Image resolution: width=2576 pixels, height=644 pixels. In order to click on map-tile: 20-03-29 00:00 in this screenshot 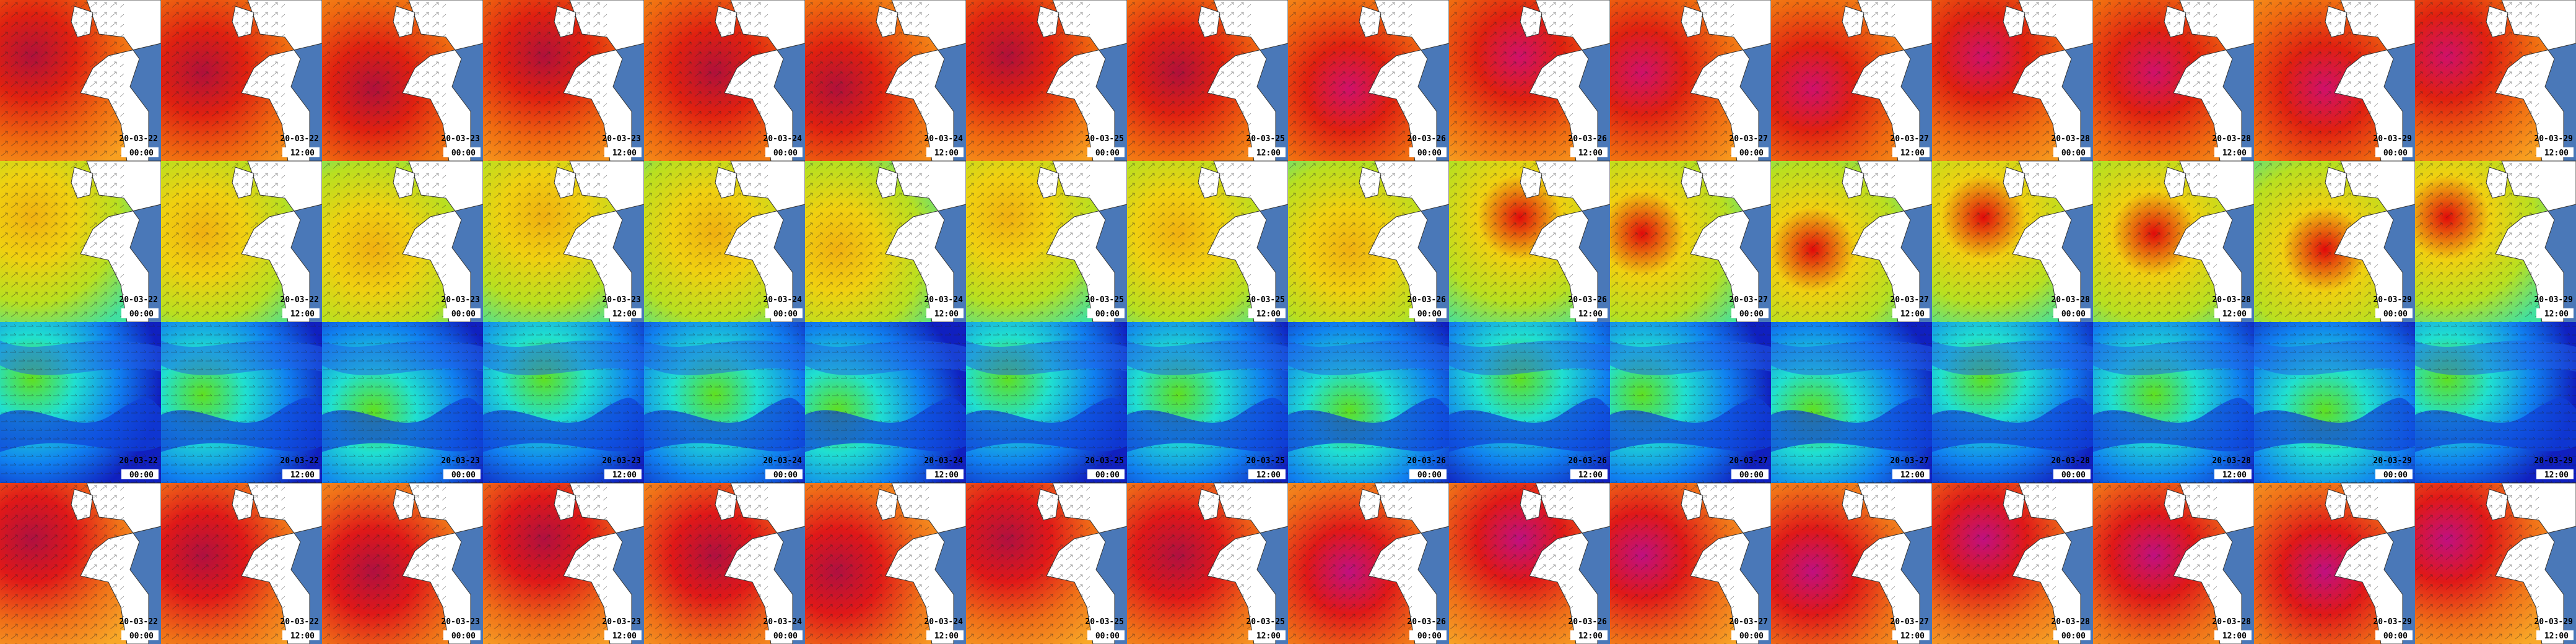, I will do `click(2335, 241)`.